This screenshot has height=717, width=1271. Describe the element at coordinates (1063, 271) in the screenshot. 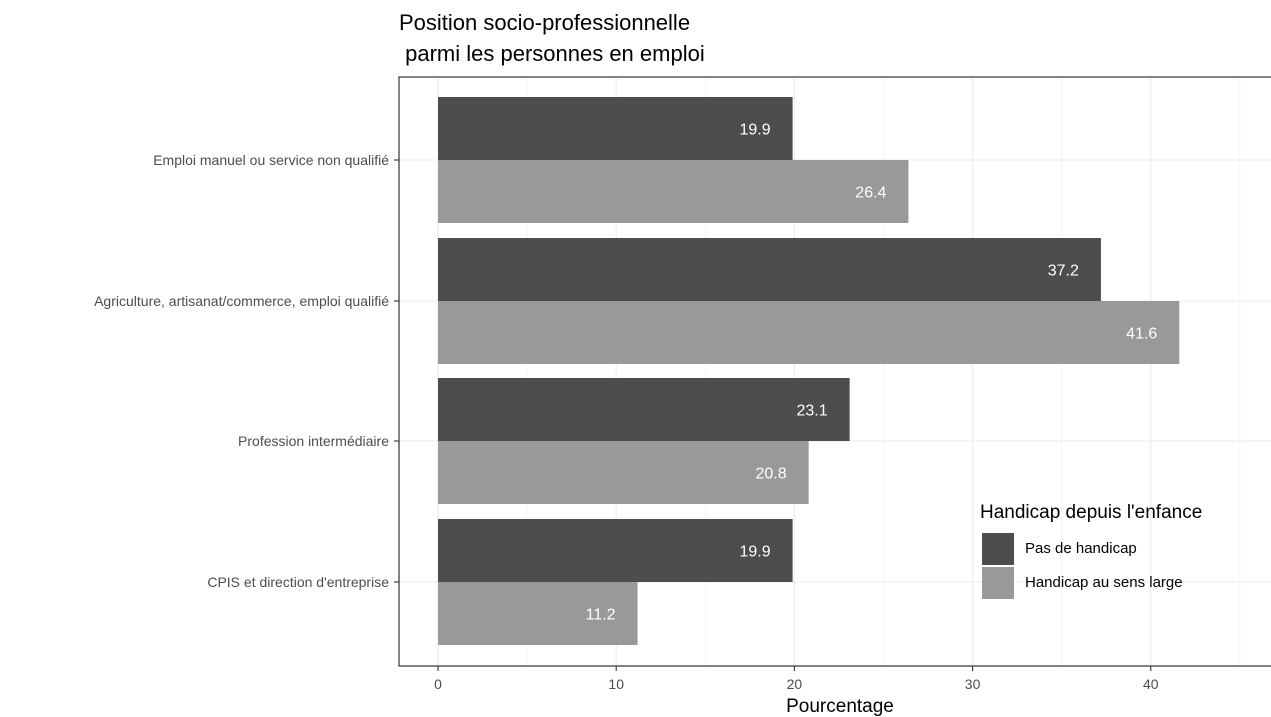

I see `bar-value-label: 37.2` at that location.